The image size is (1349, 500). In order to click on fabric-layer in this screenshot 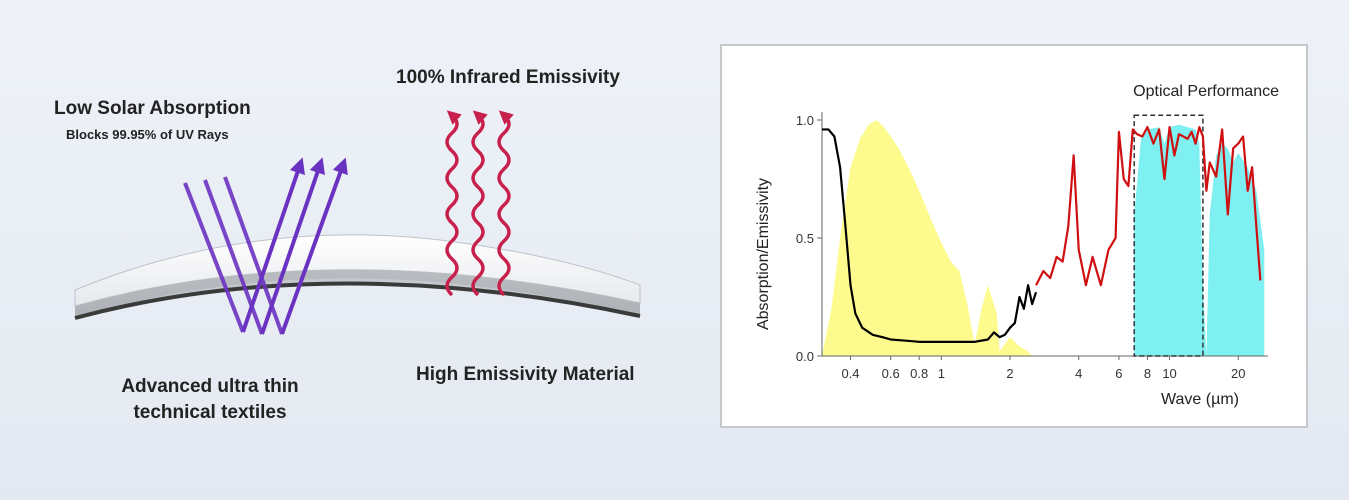, I will do `click(357, 277)`.